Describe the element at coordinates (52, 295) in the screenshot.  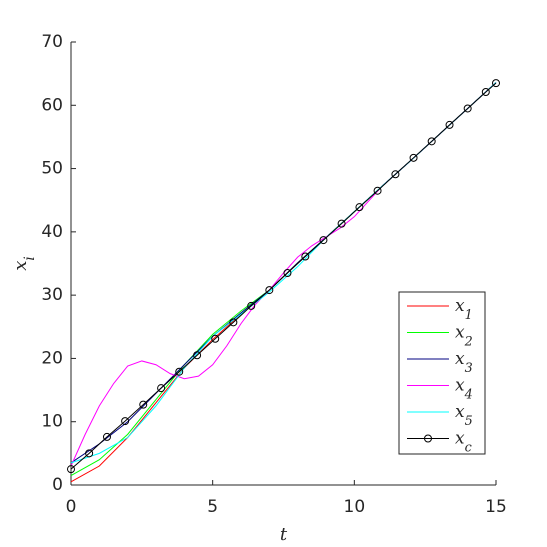
I see `y-tick-label: 30` at that location.